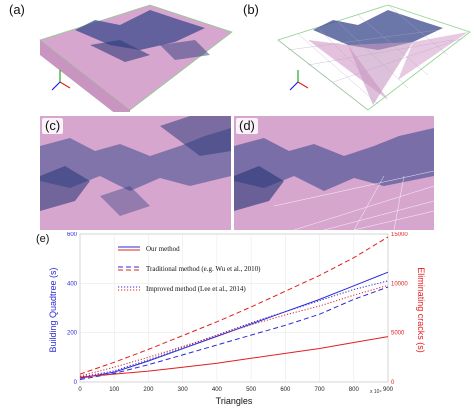  Describe the element at coordinates (393, 383) in the screenshot. I see `y-right-tick-label: 0` at that location.